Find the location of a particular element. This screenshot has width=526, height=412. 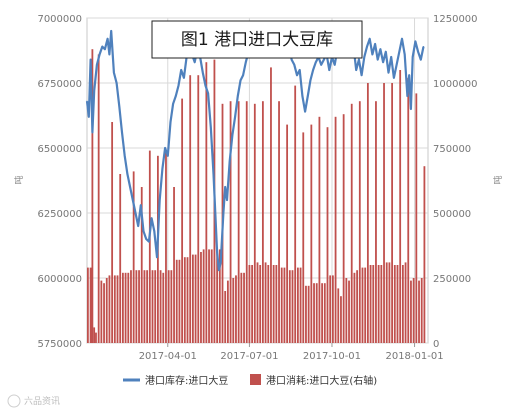

watermark-logo-icon is located at coordinates (14, 401).